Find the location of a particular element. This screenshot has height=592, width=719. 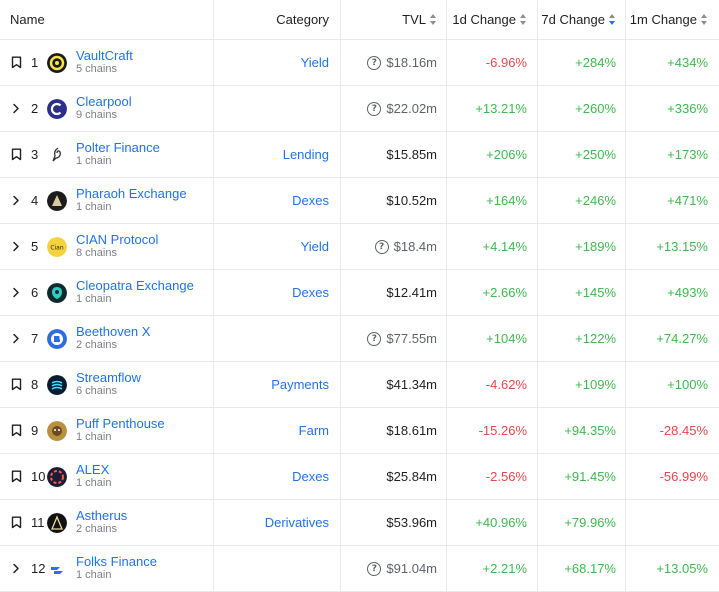

sort-icon is located at coordinates (704, 19).